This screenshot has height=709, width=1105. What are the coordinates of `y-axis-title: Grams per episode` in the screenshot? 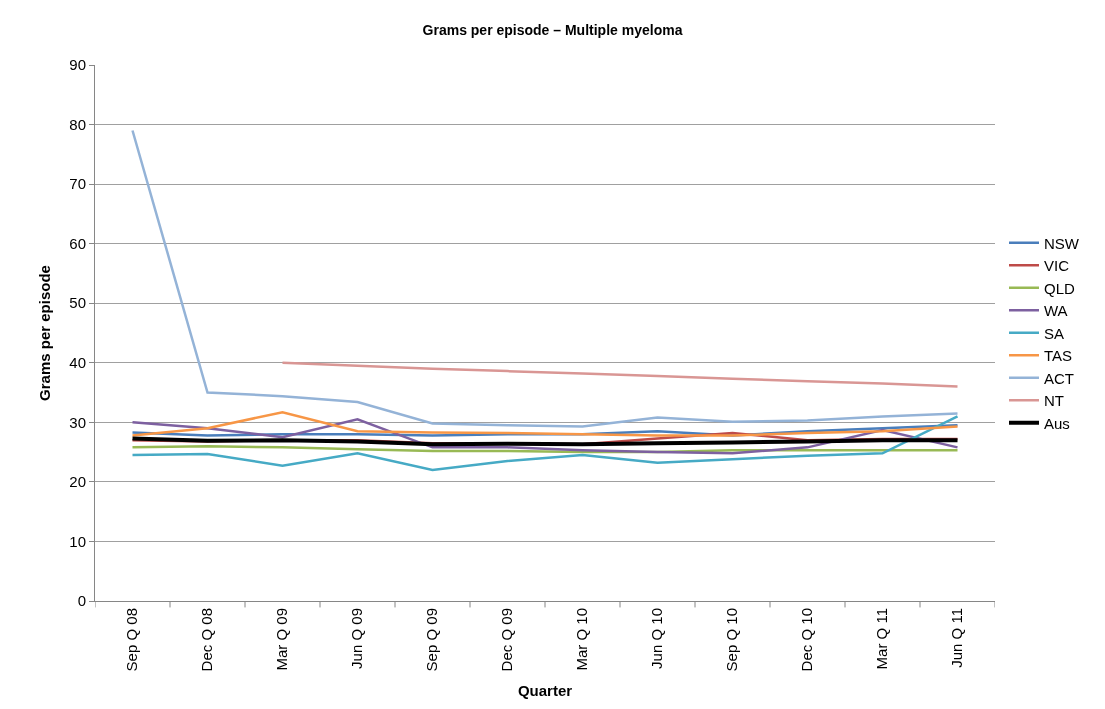 It's located at (44, 333).